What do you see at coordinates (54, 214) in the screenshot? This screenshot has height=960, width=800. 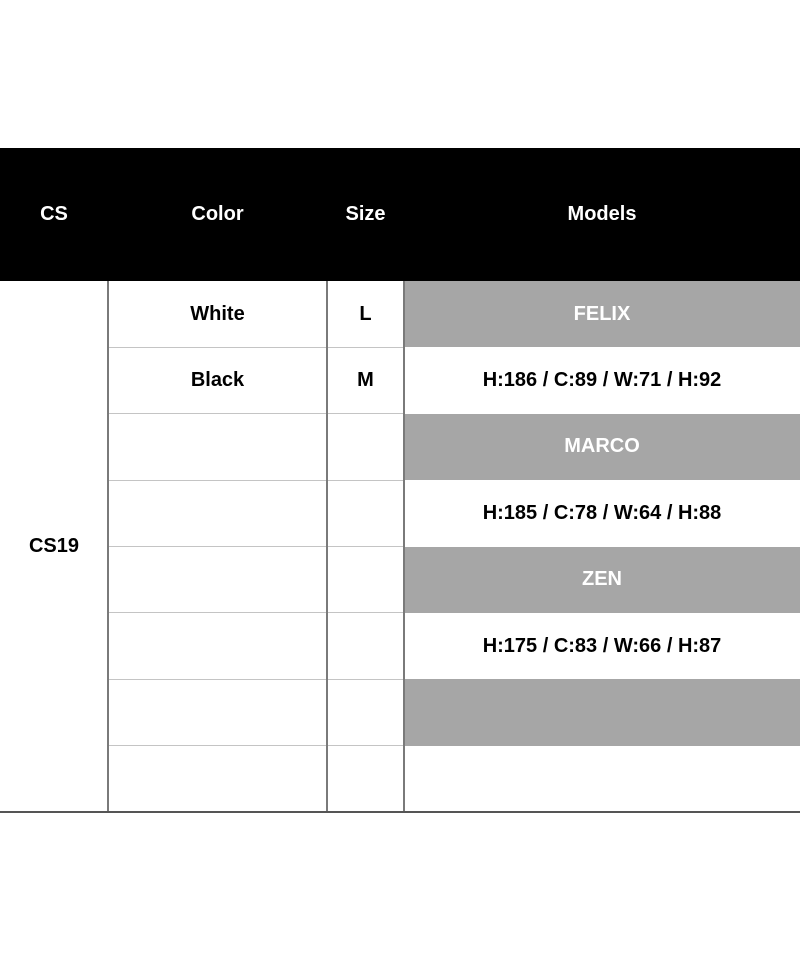 I see `header-cs: CS` at bounding box center [54, 214].